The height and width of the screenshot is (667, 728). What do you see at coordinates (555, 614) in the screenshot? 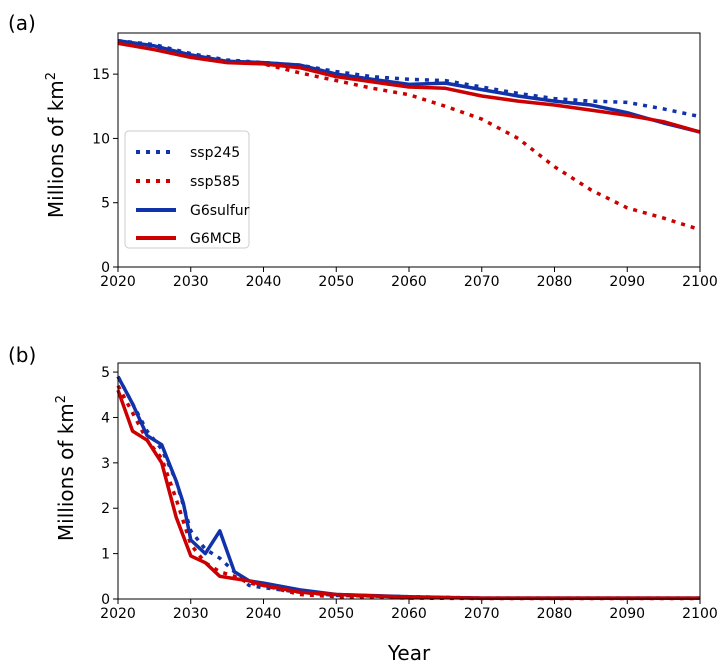
I see `panel-b-x-tick-label: 2080` at bounding box center [555, 614].